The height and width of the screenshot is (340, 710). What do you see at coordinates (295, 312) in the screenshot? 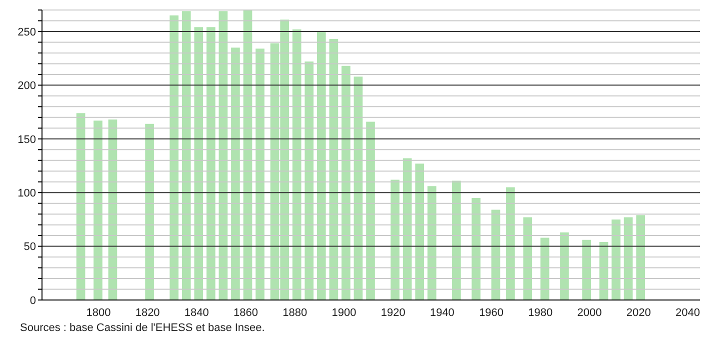
I see `x-tick-label: 1880` at bounding box center [295, 312].